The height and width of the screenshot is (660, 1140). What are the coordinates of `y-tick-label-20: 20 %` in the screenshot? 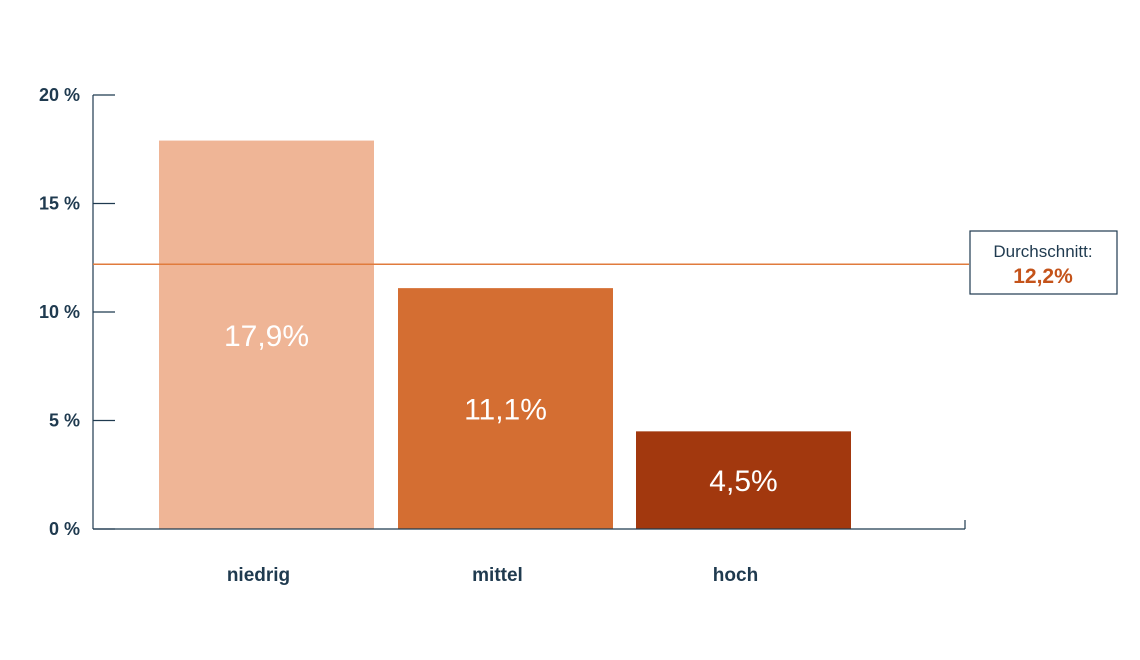 It's located at (59, 95).